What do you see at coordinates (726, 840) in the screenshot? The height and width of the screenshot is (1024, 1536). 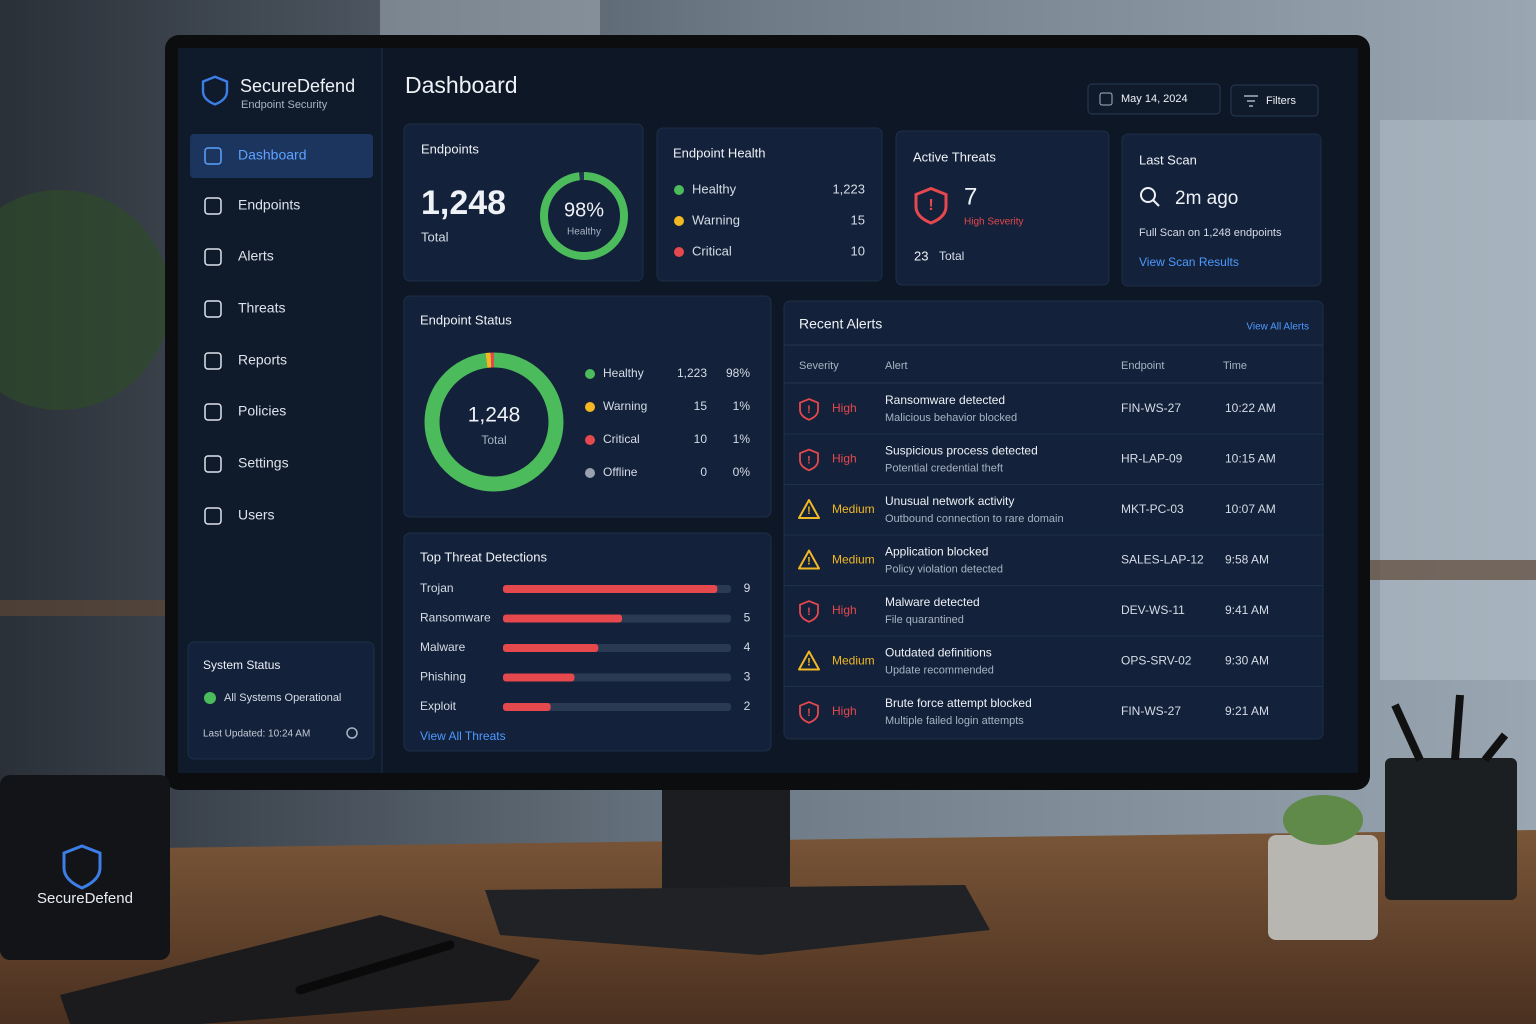 I see `monitor-neck` at bounding box center [726, 840].